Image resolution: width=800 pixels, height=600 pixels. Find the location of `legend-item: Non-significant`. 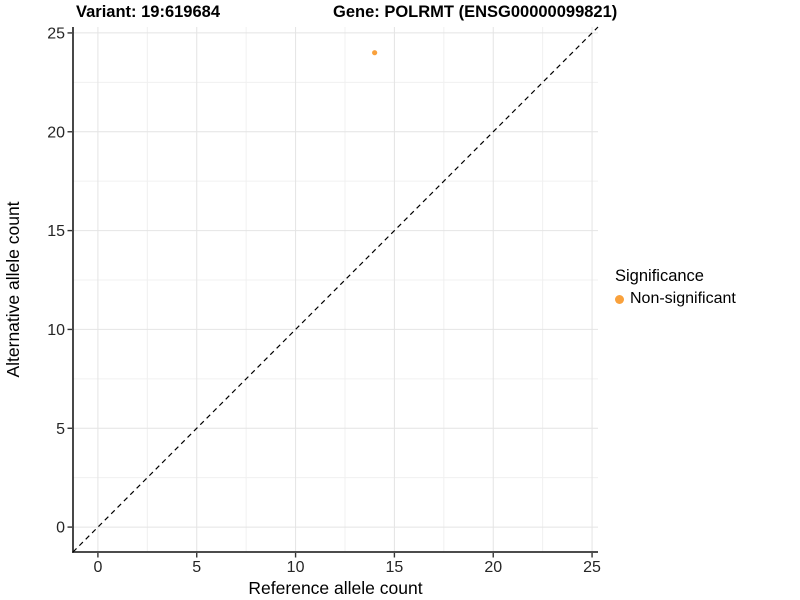

legend-item: Non-significant is located at coordinates (675, 299).